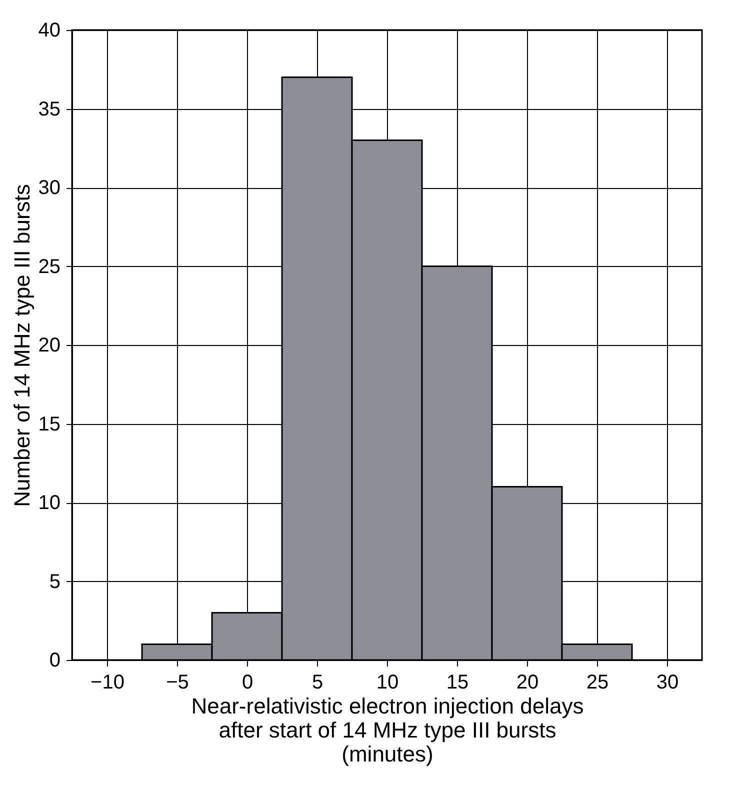 Image resolution: width=755 pixels, height=789 pixels. I want to click on x-tick-label: 25, so click(597, 683).